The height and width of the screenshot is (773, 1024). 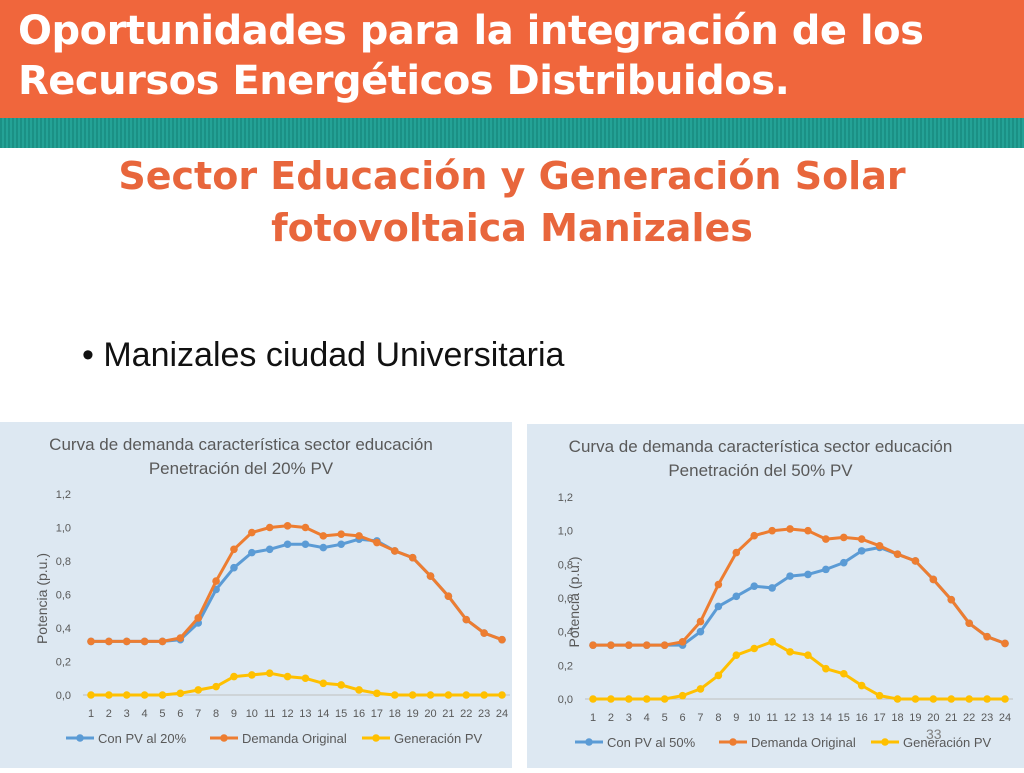 I want to click on chart-subtitle: Penetración del 50% PV, so click(x=760, y=470).